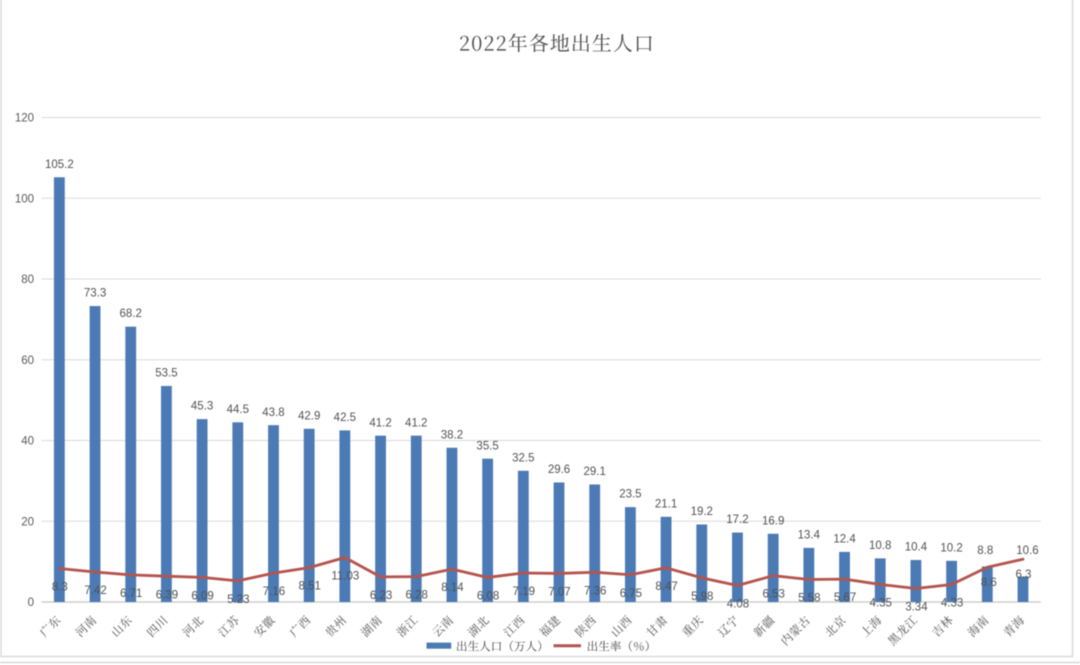  I want to click on svg-text: 5.67, so click(845, 598).